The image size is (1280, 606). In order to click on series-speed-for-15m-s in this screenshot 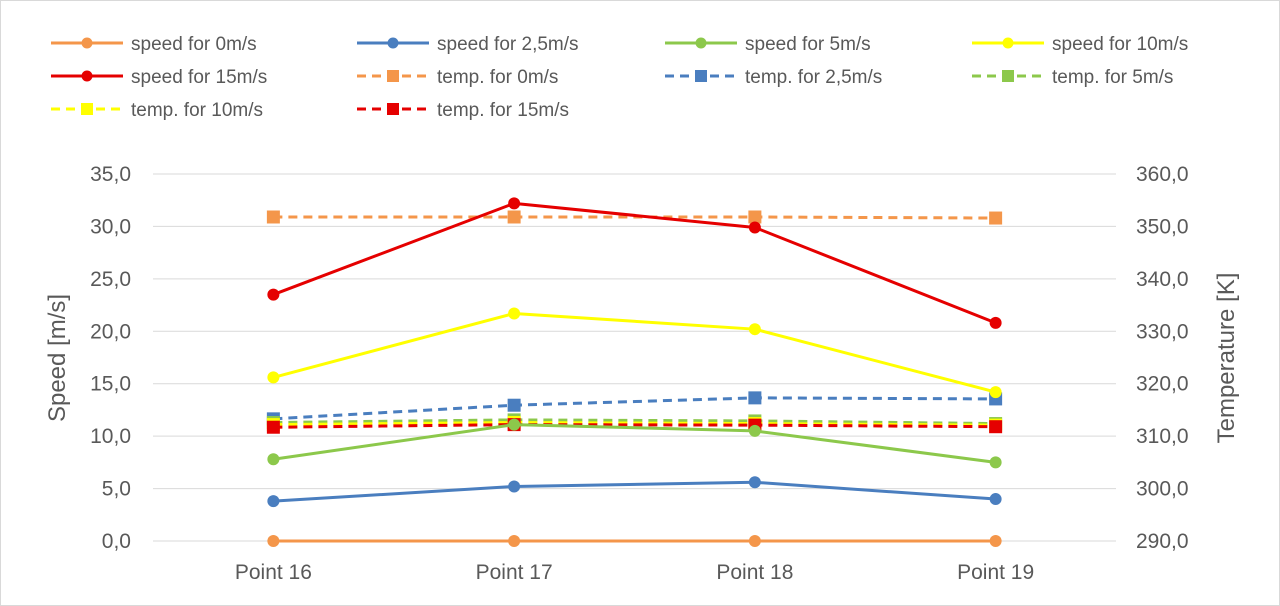, I will do `click(634, 263)`.